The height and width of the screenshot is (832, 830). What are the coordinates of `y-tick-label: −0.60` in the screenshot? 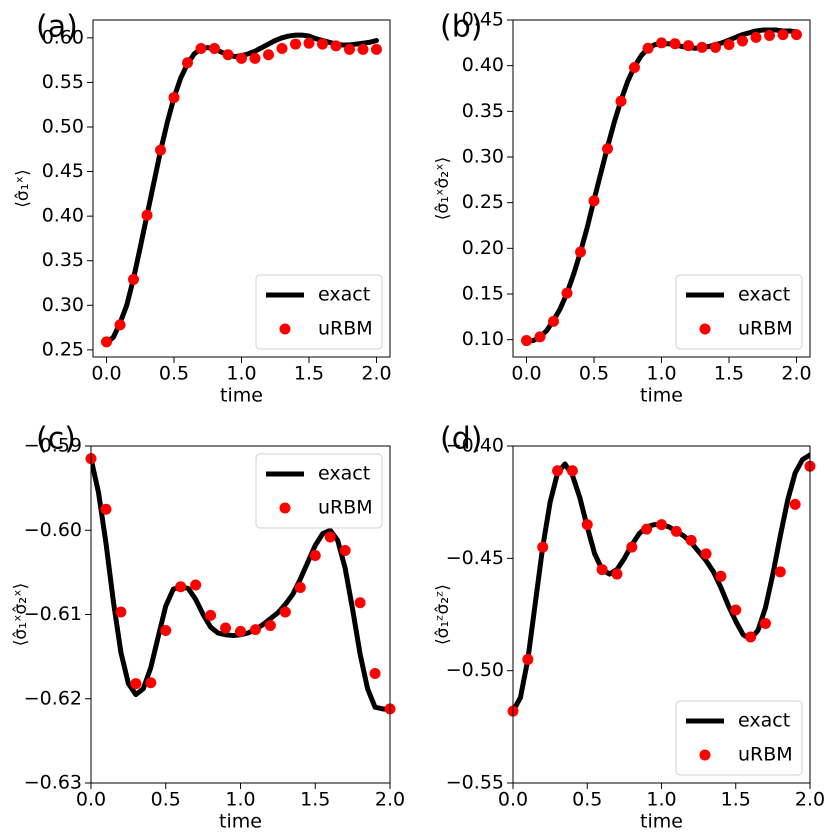 It's located at (53, 530).